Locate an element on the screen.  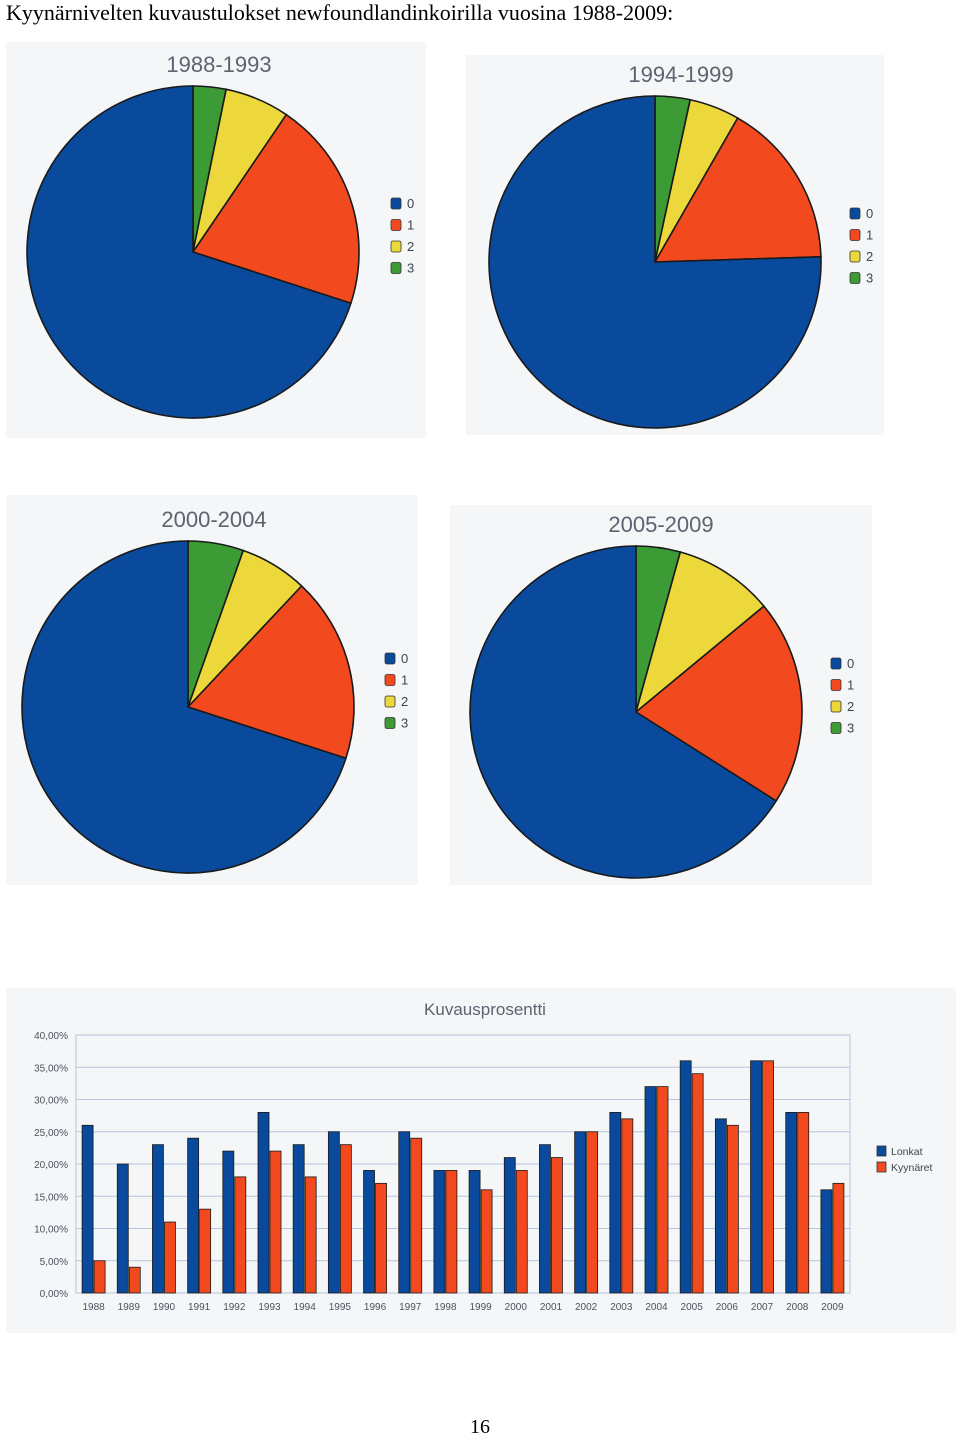
pie-title: 1988-1993 is located at coordinates (218, 64).